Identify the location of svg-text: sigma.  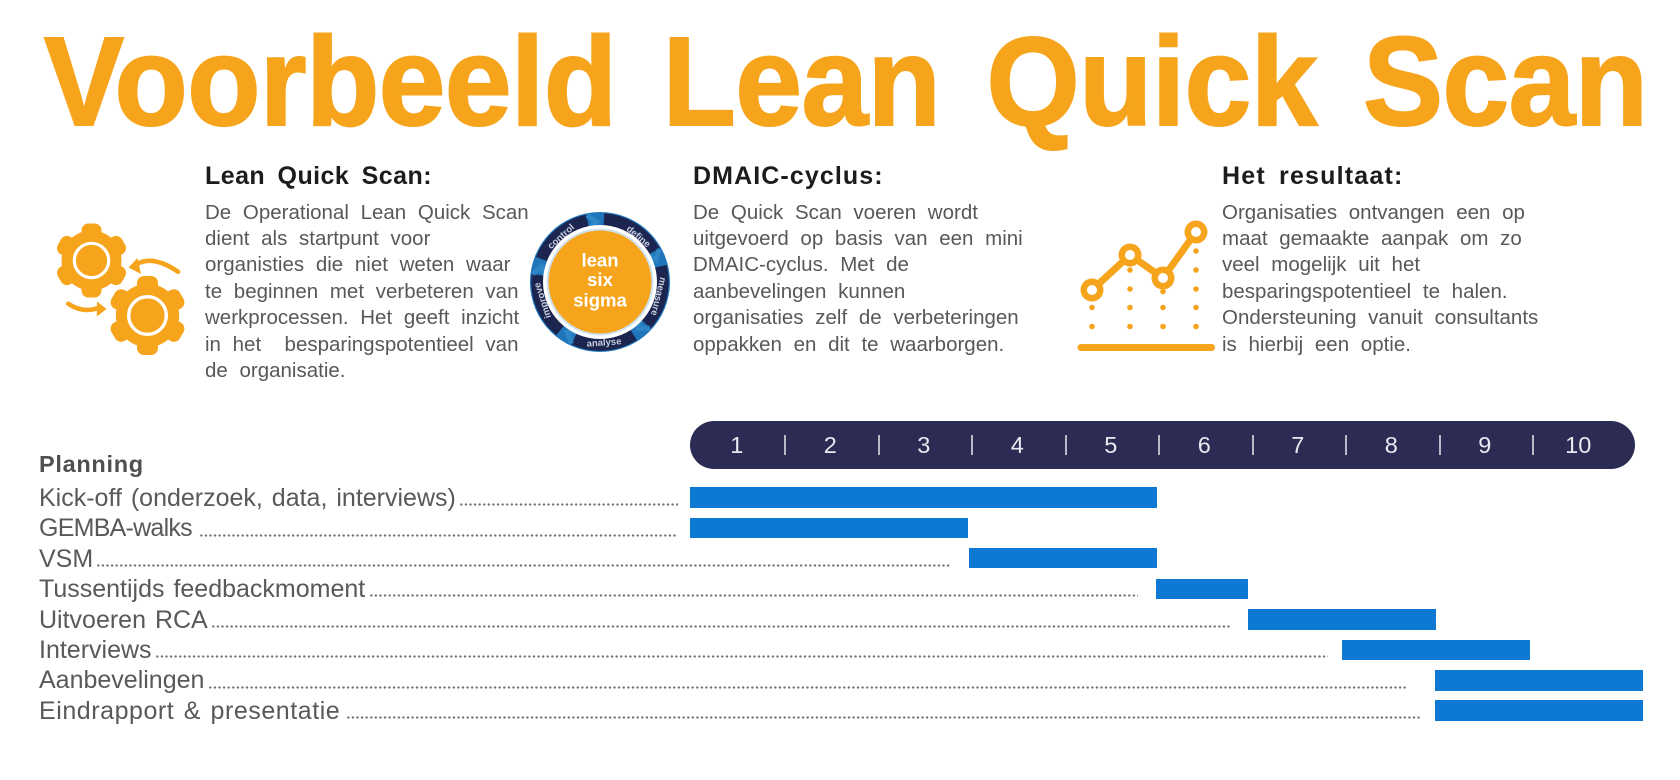
(600, 300).